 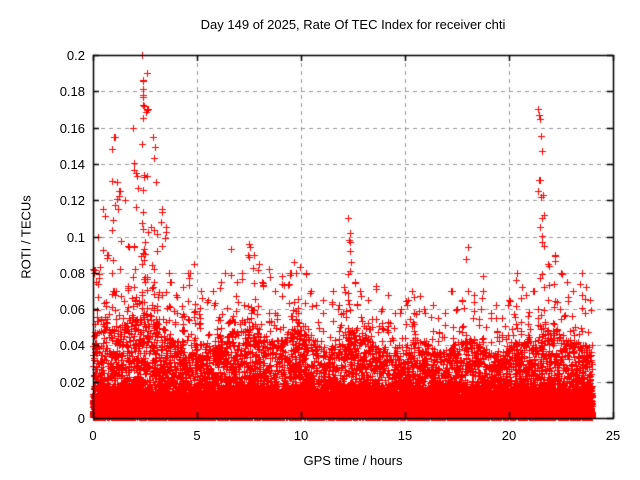 I want to click on y-tick-label: 0.08, so click(x=72, y=273).